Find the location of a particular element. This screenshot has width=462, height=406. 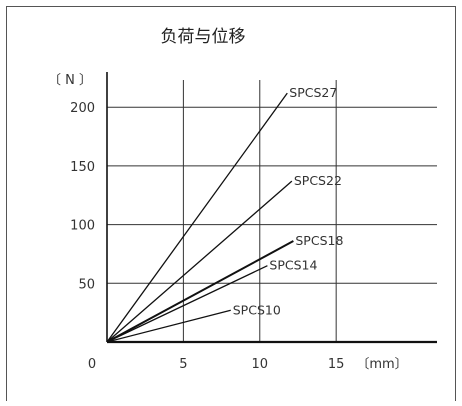

y-tick-label-150: 150 is located at coordinates (82, 167).